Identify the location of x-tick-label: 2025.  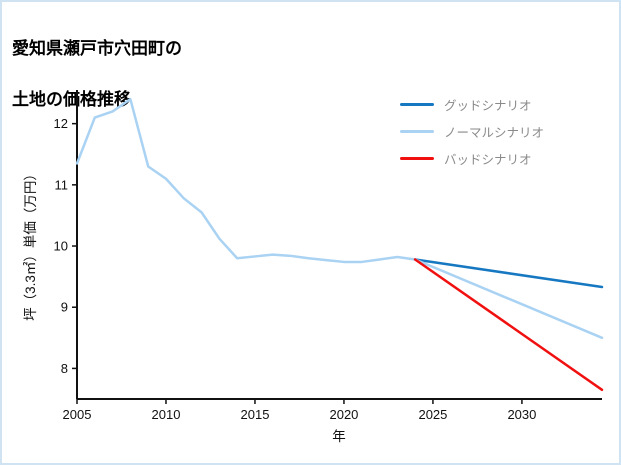
(432, 414).